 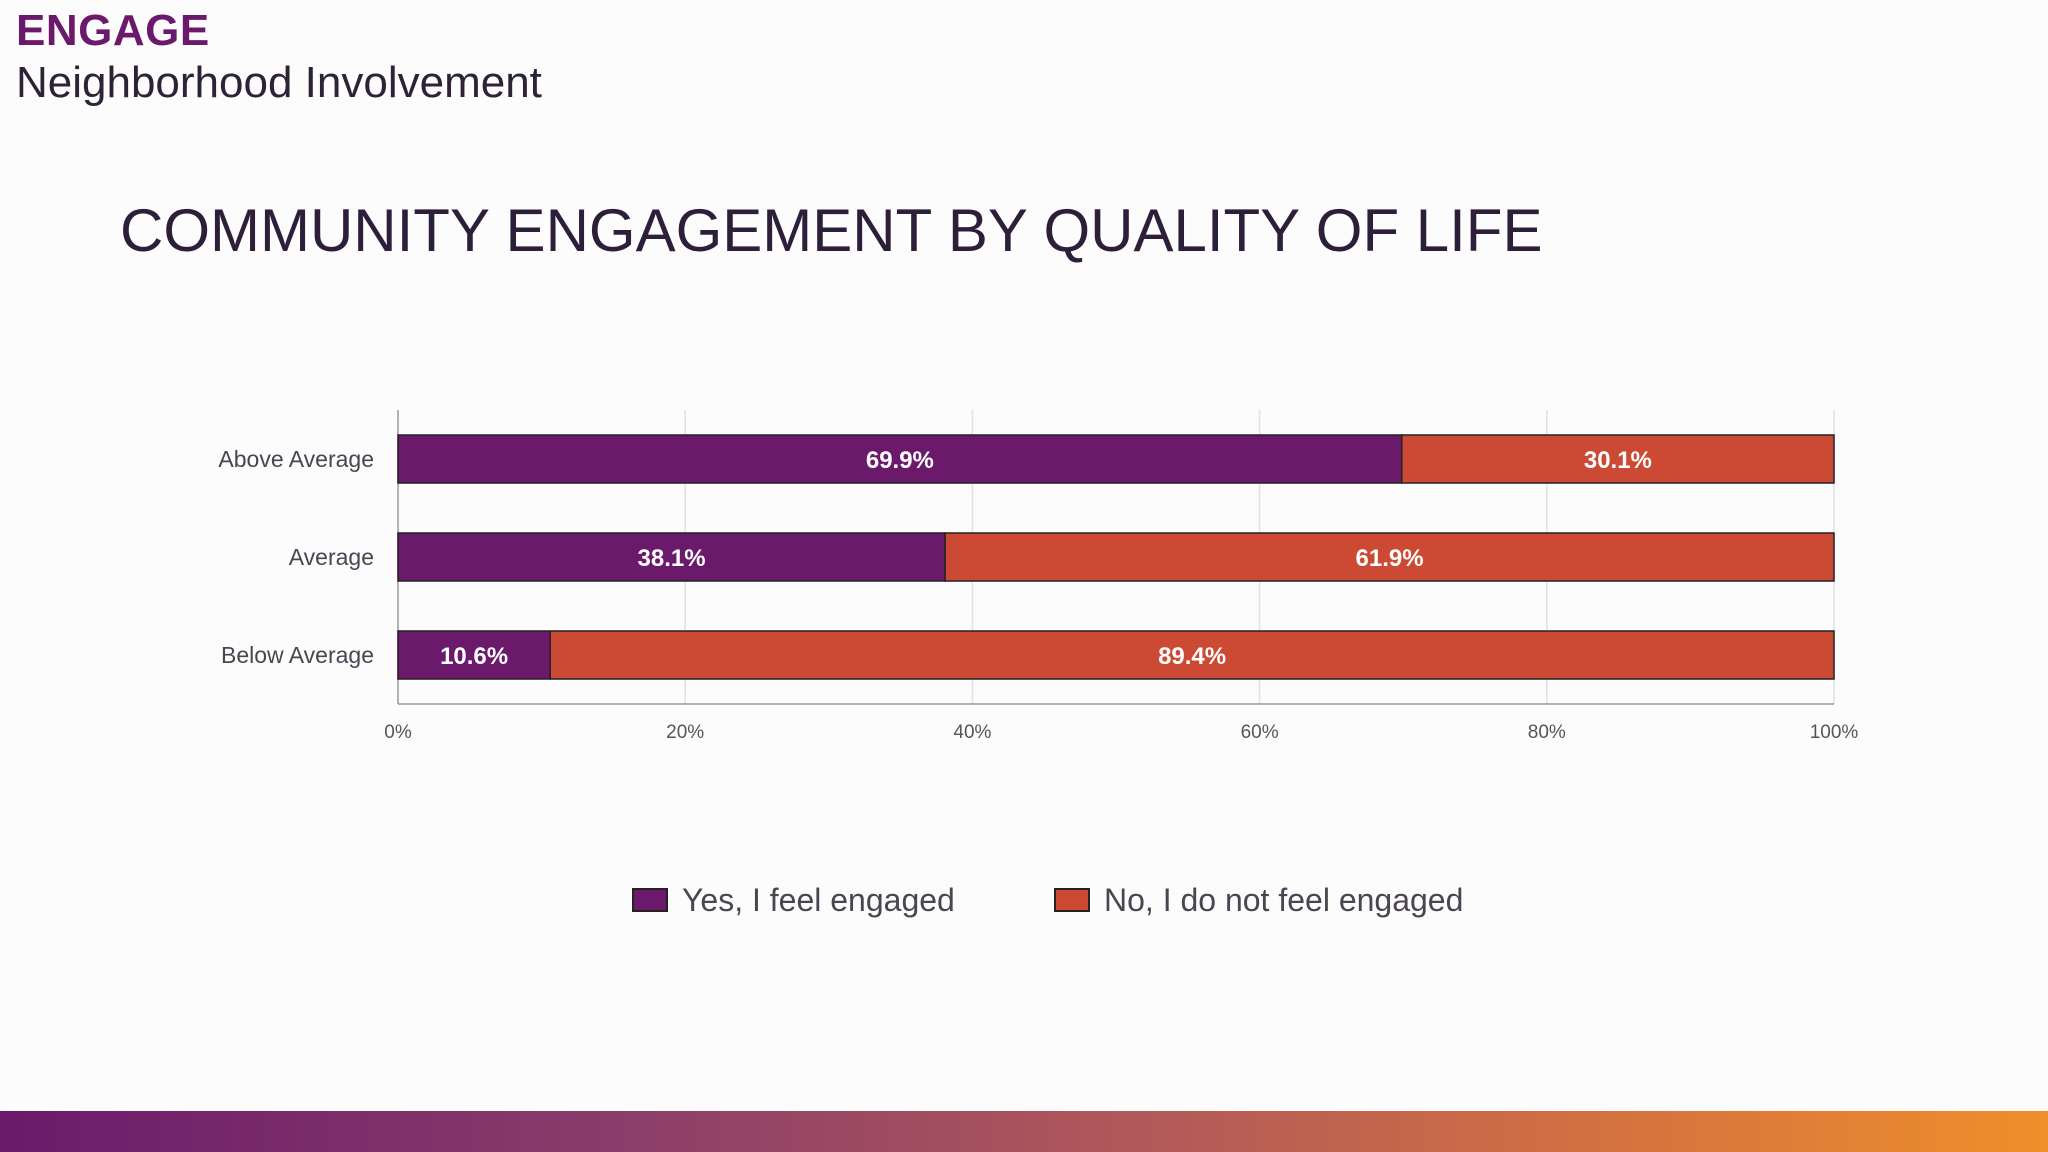 I want to click on category-label: Average, so click(x=331, y=557).